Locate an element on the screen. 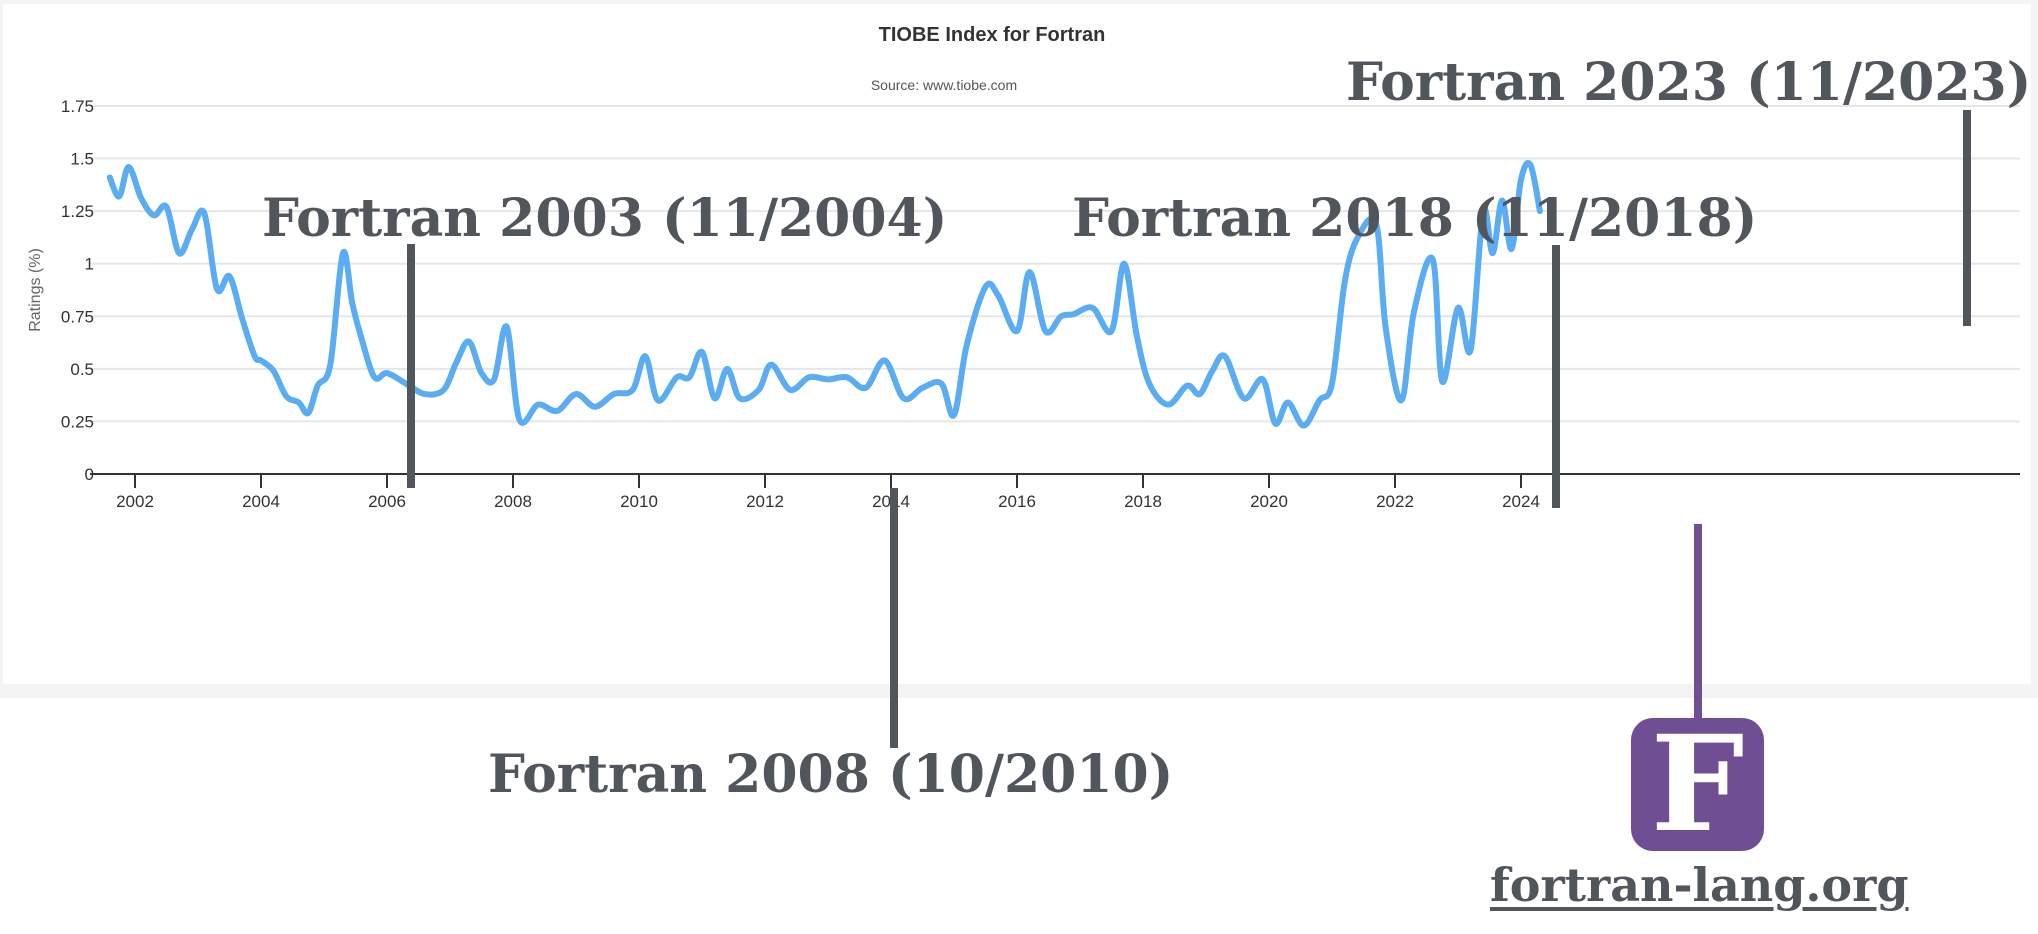  y-axis-label: Ratings (%) is located at coordinates (35, 290).